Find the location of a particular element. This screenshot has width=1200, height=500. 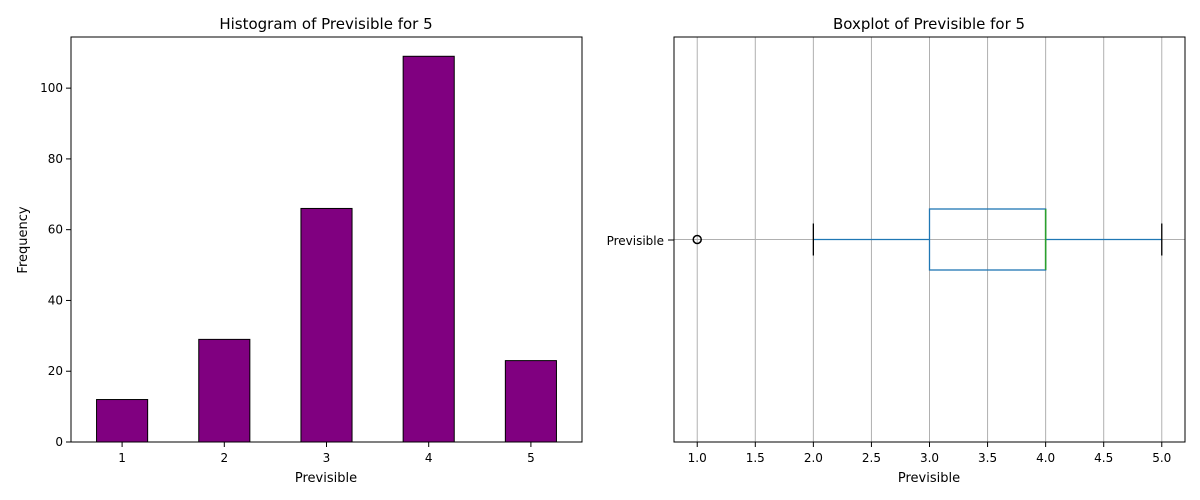

histogram-title: Histogram of Previsible for 5 is located at coordinates (325, 24).